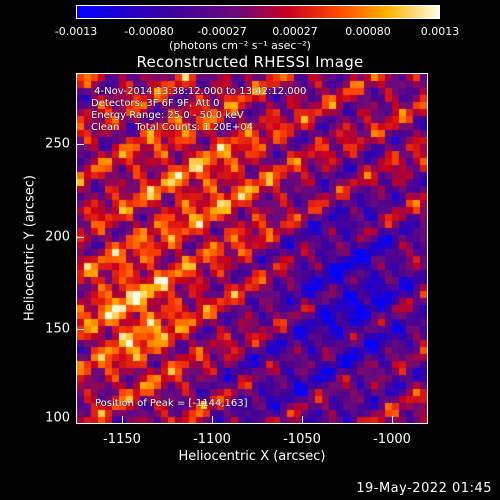 This screenshot has width=500, height=500. I want to click on colorbar-tick-label: 0.00080, so click(368, 31).